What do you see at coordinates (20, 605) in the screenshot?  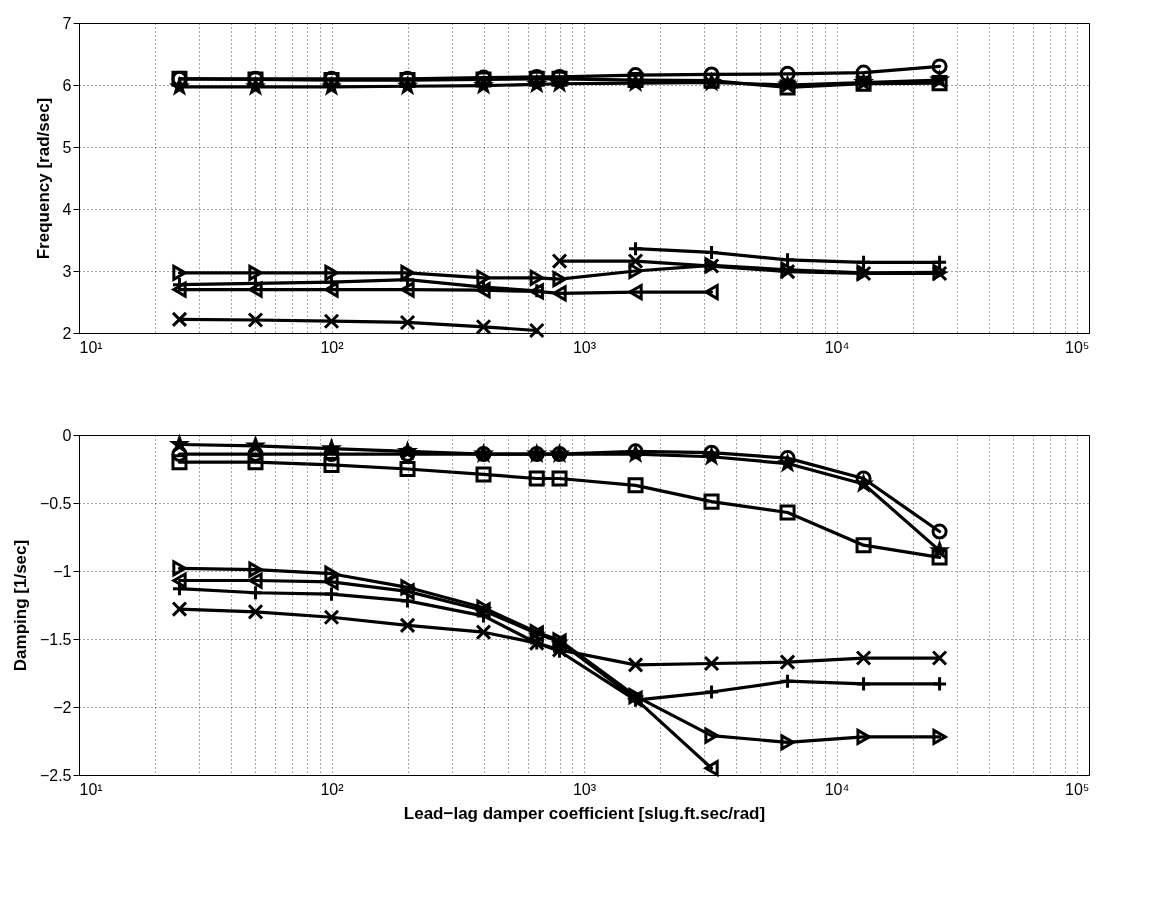 I see `y-axis-title: Damping [1/sec]` at bounding box center [20, 605].